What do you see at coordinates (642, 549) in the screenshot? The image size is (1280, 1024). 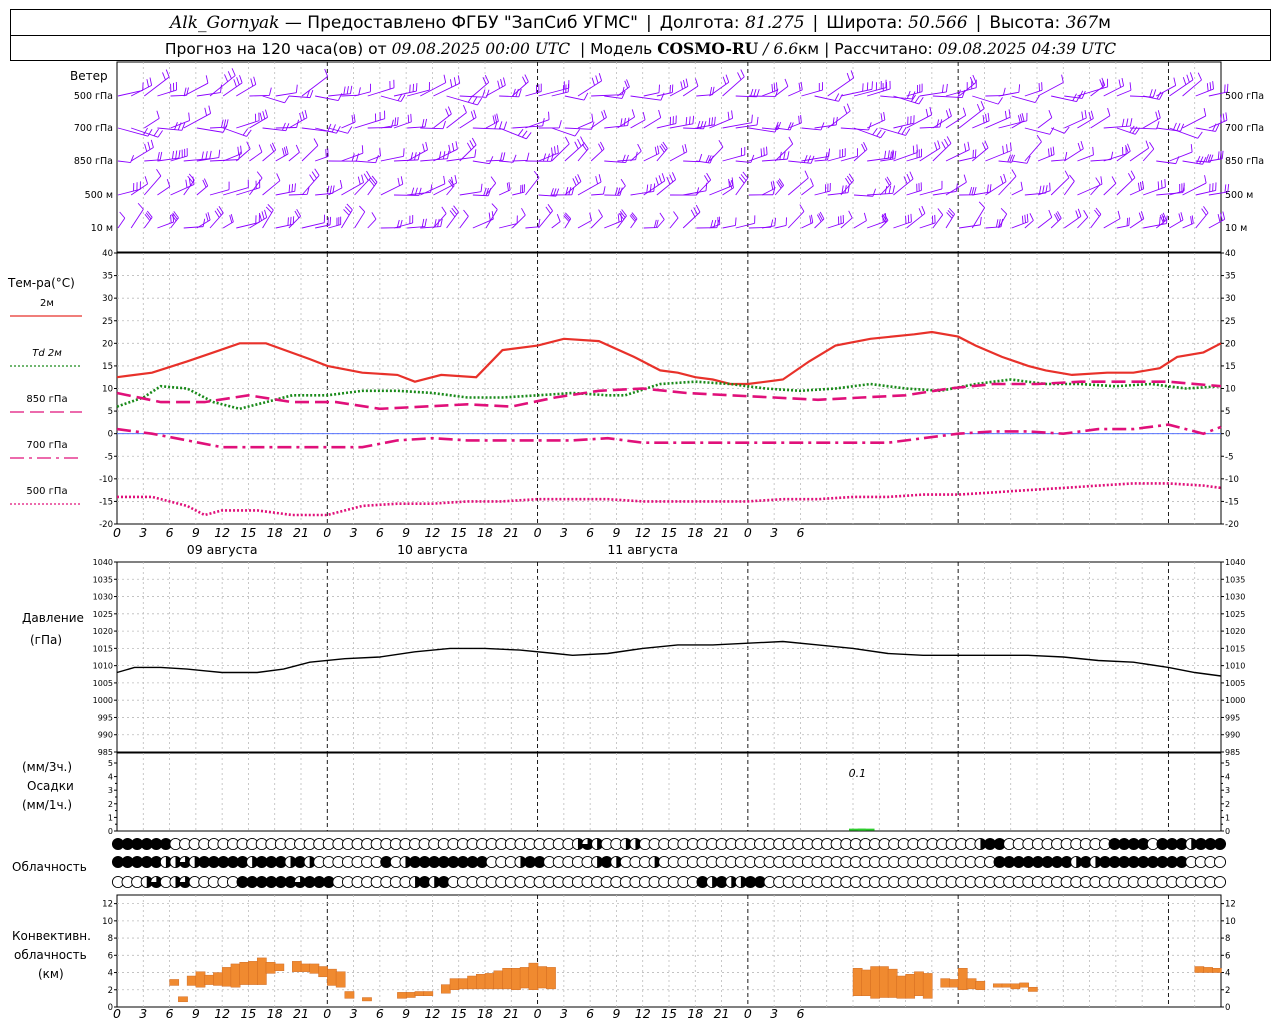 I see `date-label: 11 августа` at bounding box center [642, 549].